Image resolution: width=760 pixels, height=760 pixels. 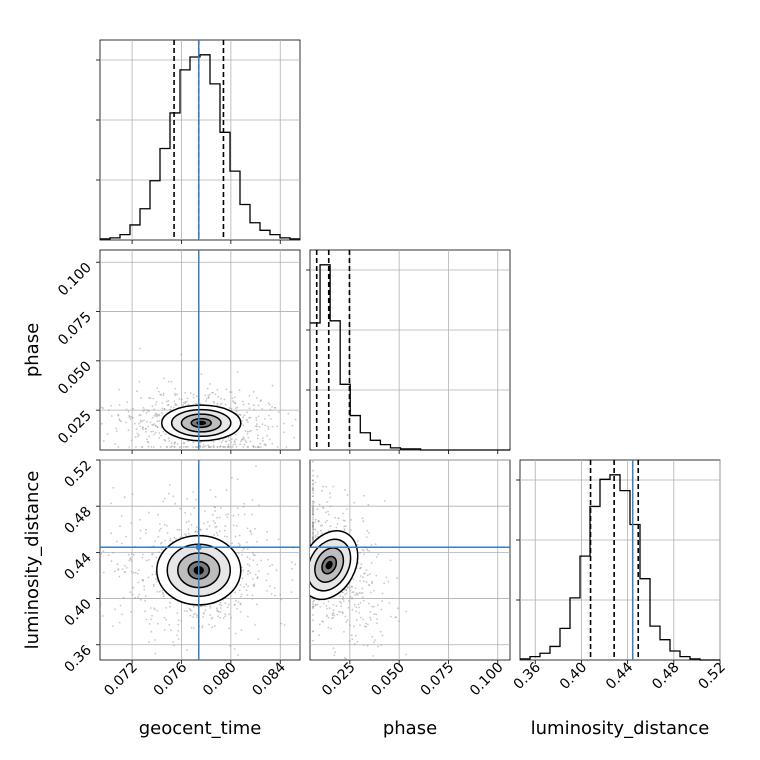 What do you see at coordinates (388, 680) in the screenshot?
I see `tick-label-x-phase-1: 0.050` at bounding box center [388, 680].